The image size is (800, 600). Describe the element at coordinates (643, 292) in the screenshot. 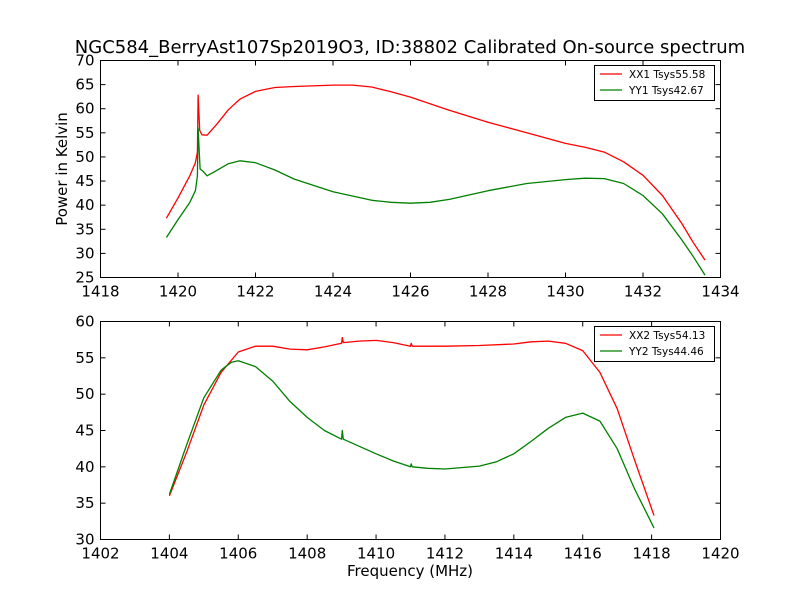

I see `top-x-tick-label-7: 1432` at that location.